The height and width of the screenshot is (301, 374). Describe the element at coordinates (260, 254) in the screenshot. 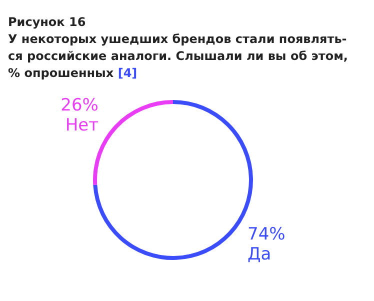

I see `slice-label: Да` at that location.